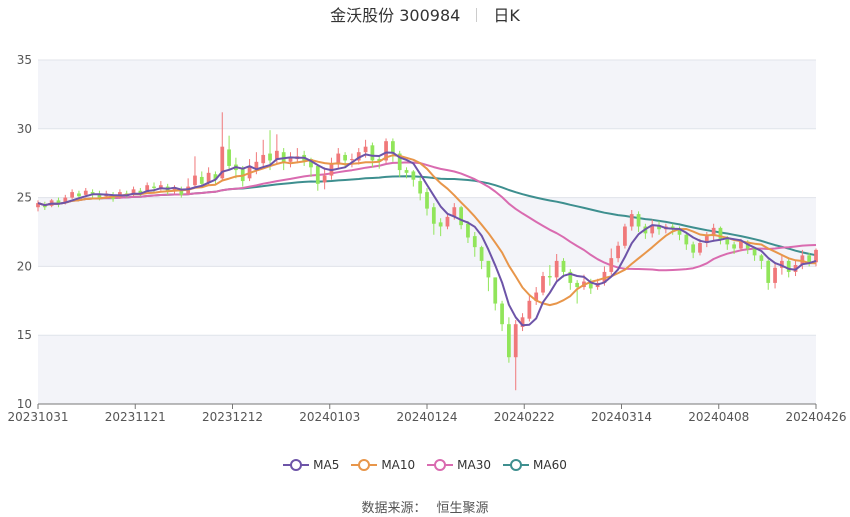  Describe the element at coordinates (459, 465) in the screenshot. I see `legend-item-ma30: MA30` at that location.